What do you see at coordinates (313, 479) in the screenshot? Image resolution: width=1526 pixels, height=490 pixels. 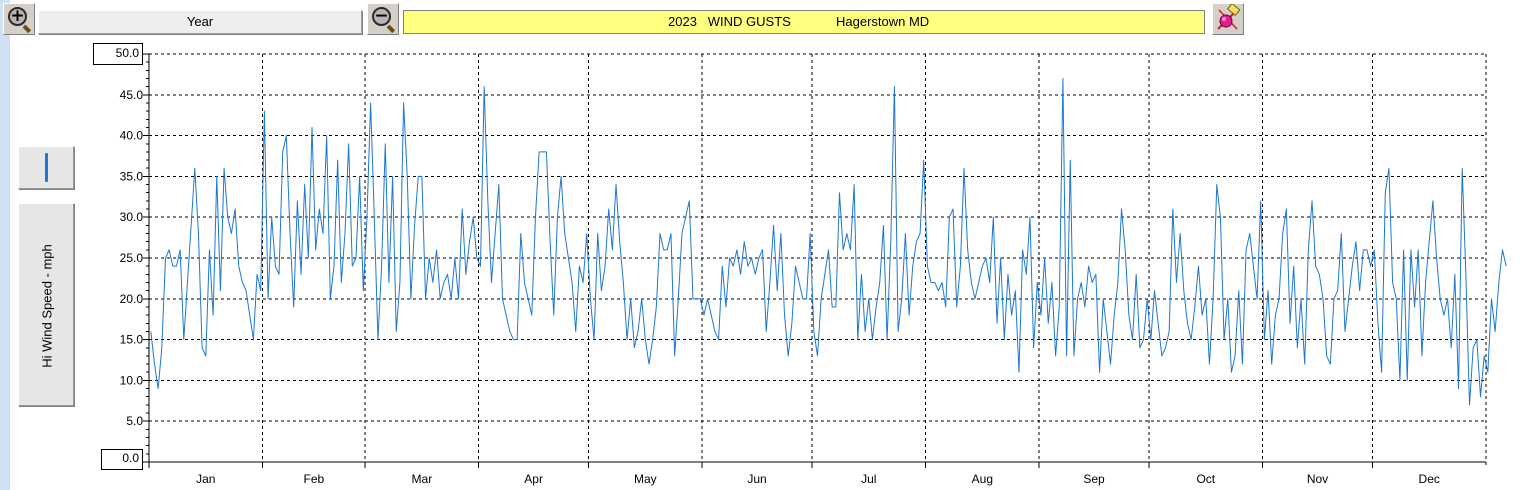 I see `month-label: Feb` at bounding box center [313, 479].